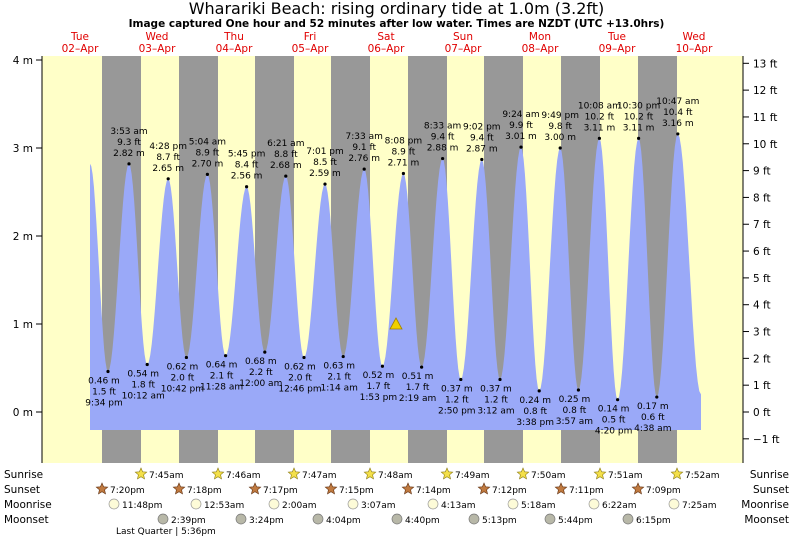  What do you see at coordinates (404, 164) in the screenshot?
I see `high-tide-m: 2.71 m` at bounding box center [404, 164].